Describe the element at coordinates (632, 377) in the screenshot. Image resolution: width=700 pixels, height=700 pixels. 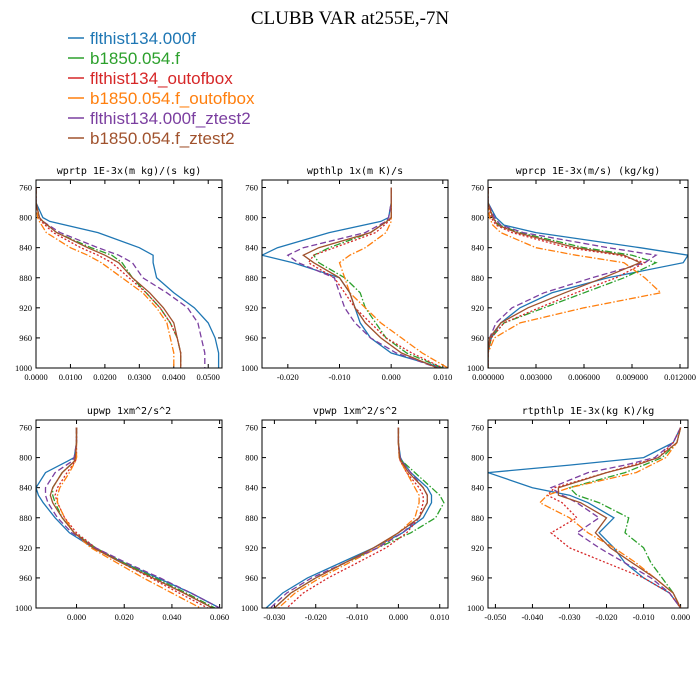
I see `x-tick-label: 0.009000` at that location.